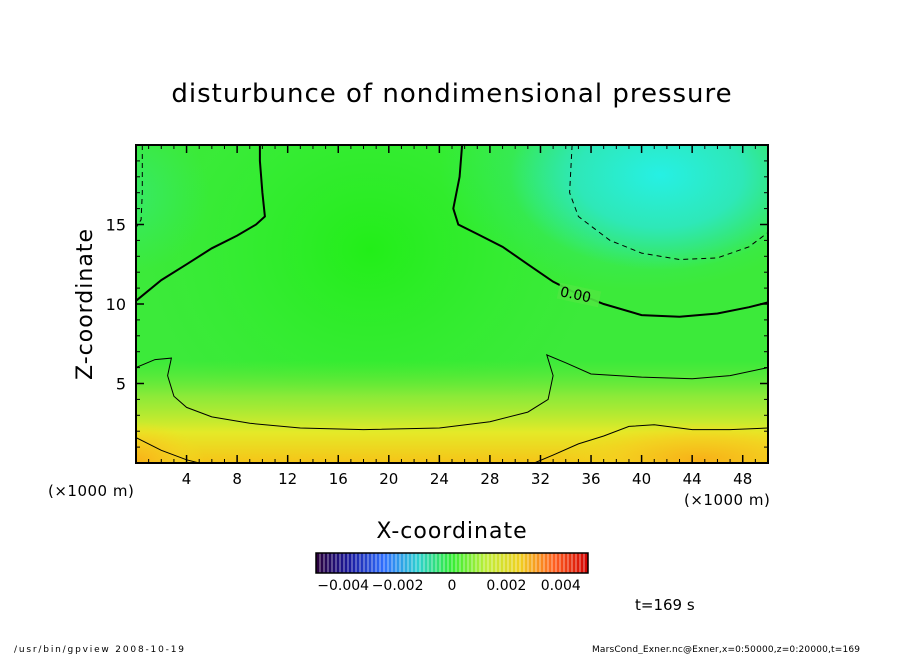 The image size is (904, 654). Describe the element at coordinates (641, 479) in the screenshot. I see `x-tick-label: 40` at that location.